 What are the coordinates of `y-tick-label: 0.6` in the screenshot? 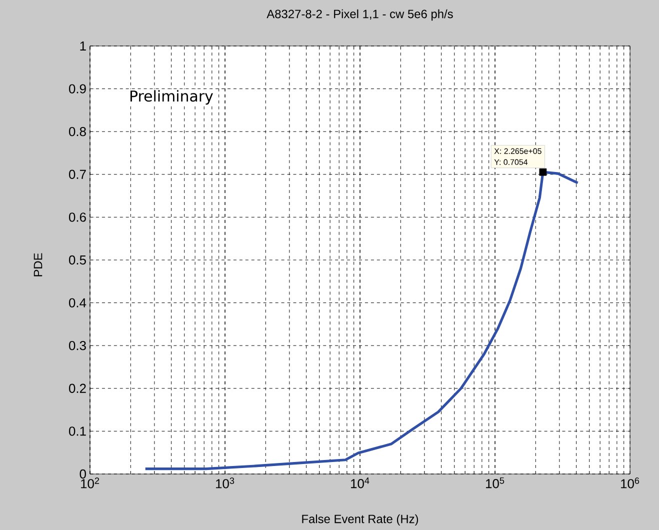 It's located at (77, 217).